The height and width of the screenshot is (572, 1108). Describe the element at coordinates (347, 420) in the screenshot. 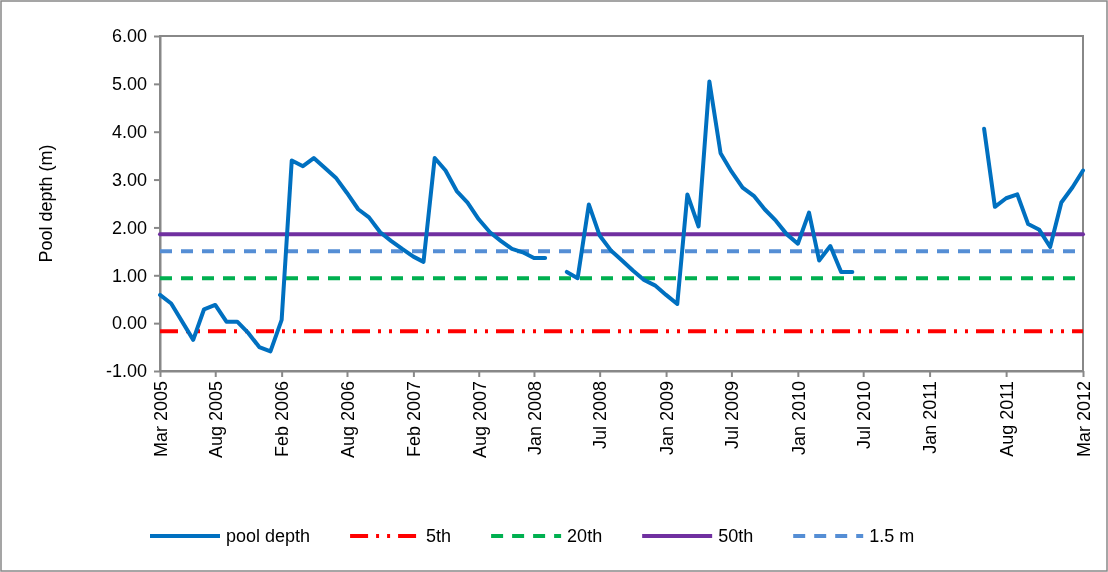

I see `x-tick-label: Aug 2006` at that location.